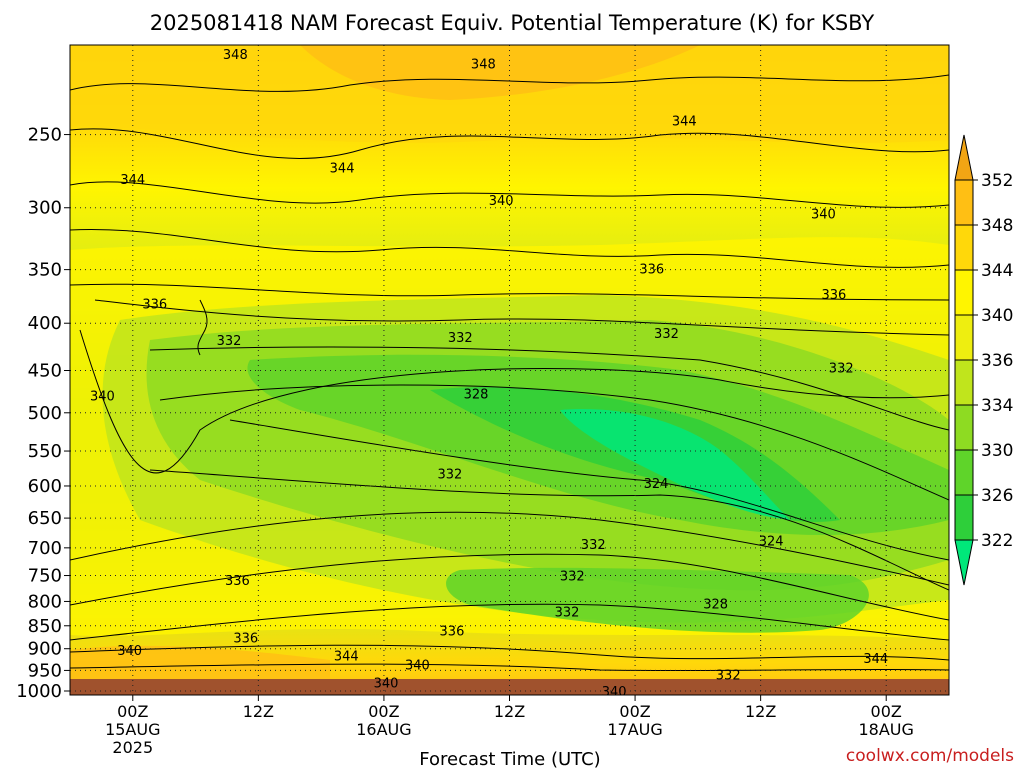 This screenshot has width=1024, height=768. What do you see at coordinates (509, 687) in the screenshot?
I see `terrain-strip` at bounding box center [509, 687].